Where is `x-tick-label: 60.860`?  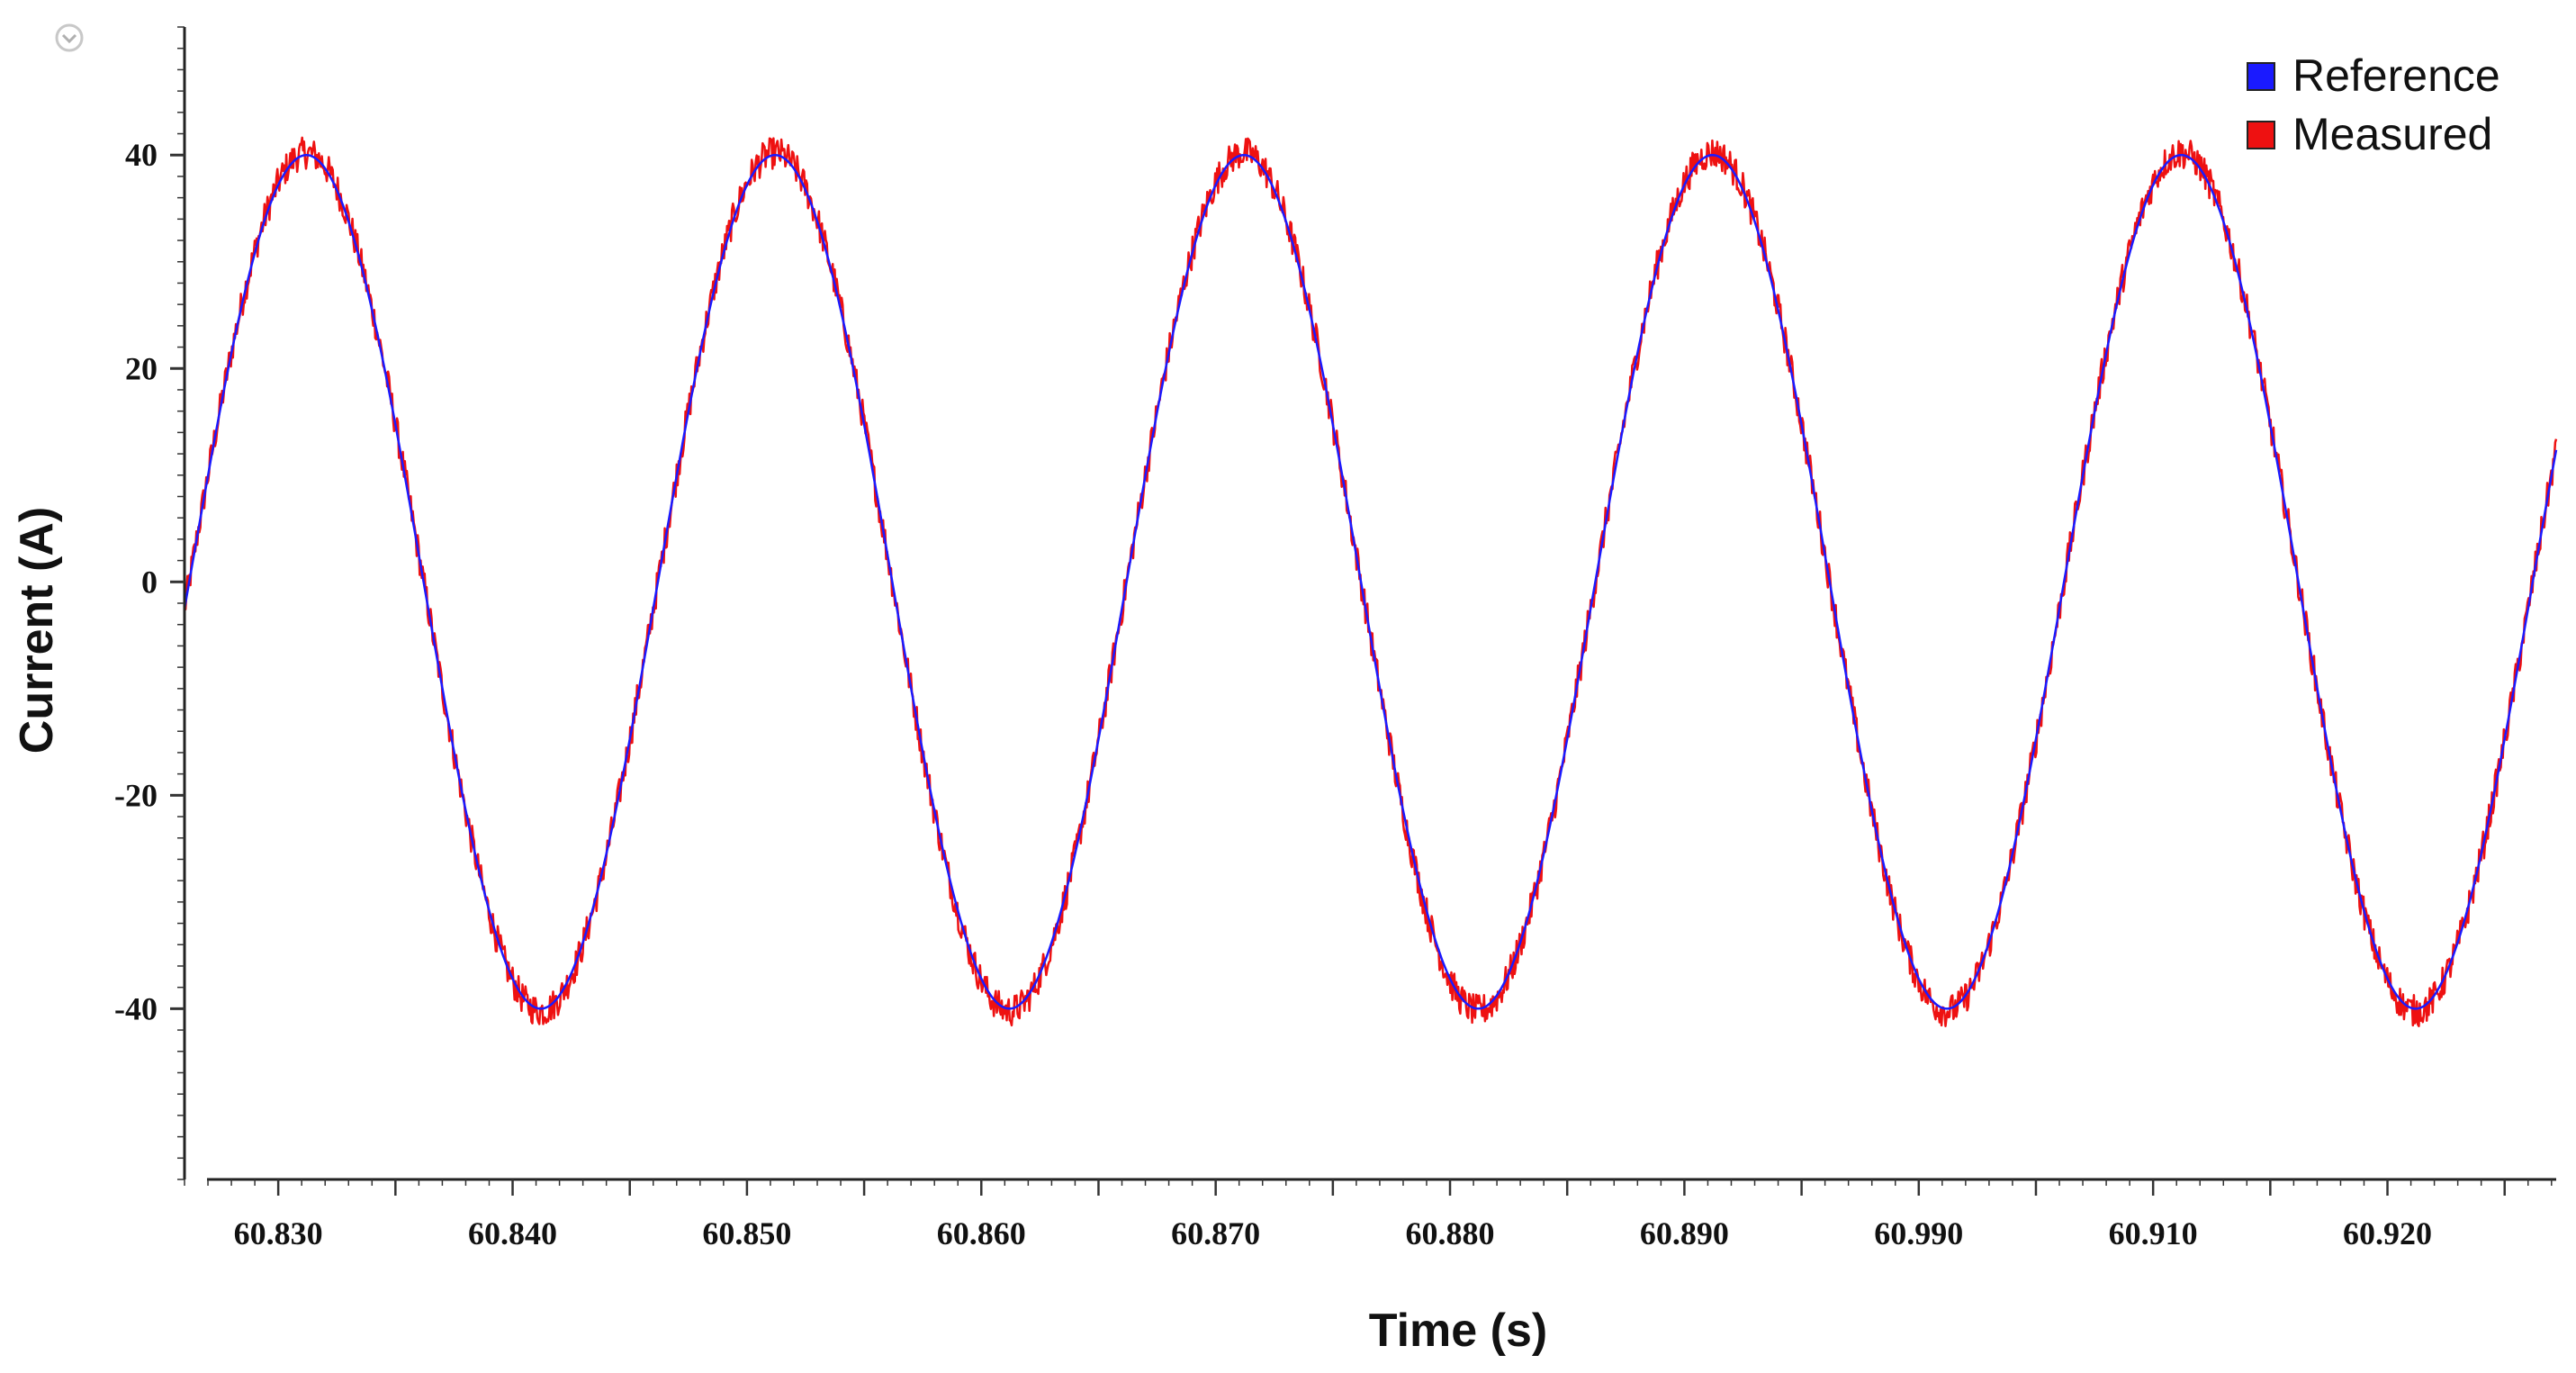 x-tick-label: 60.860 is located at coordinates (981, 1233).